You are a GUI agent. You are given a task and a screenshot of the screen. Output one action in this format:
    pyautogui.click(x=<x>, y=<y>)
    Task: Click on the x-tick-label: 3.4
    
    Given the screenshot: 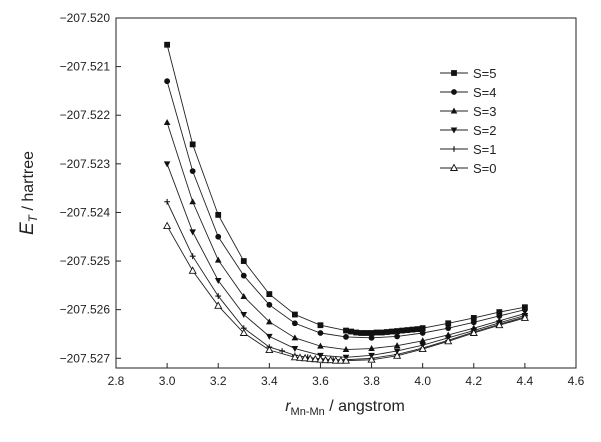 What is the action you would take?
    pyautogui.click(x=269, y=381)
    